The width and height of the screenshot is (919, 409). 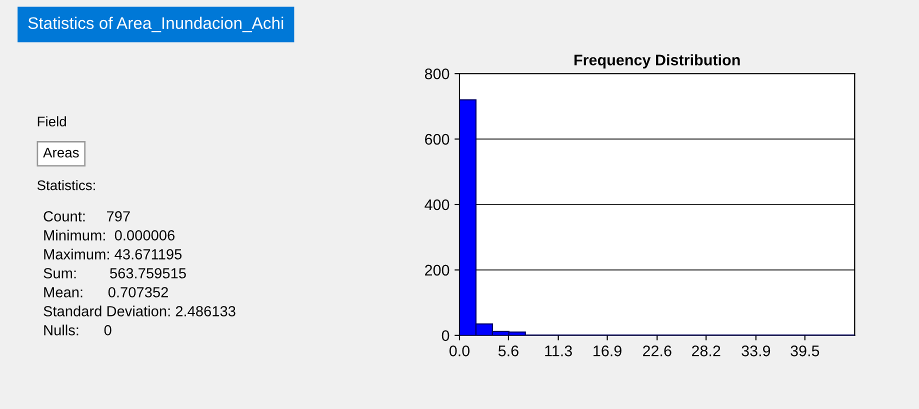 What do you see at coordinates (61, 153) in the screenshot?
I see `text: Areas` at bounding box center [61, 153].